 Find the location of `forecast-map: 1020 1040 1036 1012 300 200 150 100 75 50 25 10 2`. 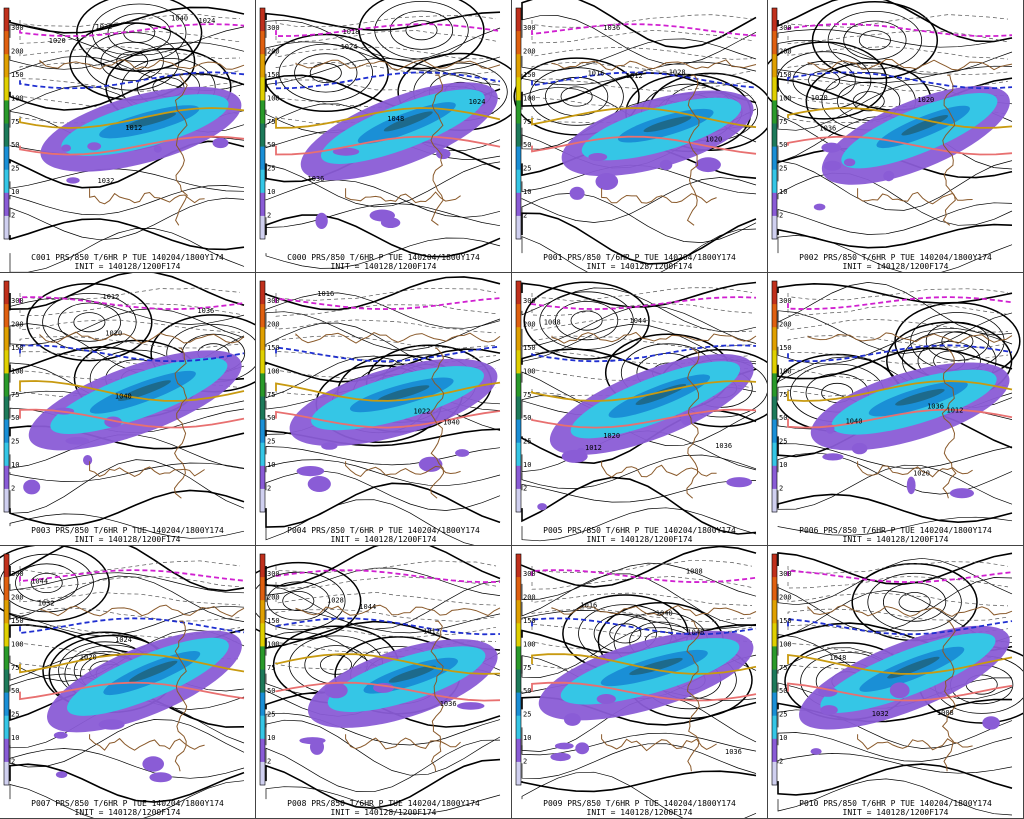

forecast-map: 1020 1040 1036 1012 300 200 150 100 75 50 25 10 2 is located at coordinates (896, 408).